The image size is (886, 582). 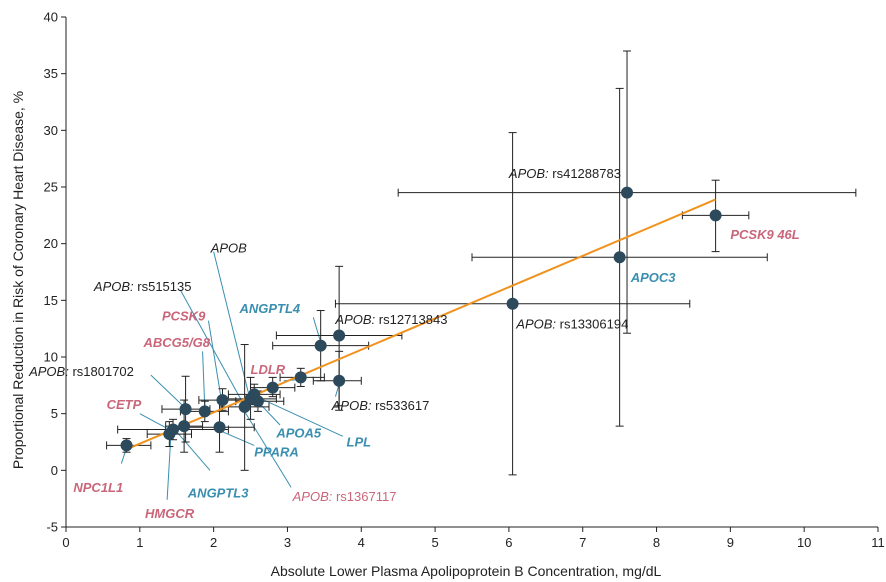 I want to click on point-label-variant: rs41288783, so click(x=585, y=173).